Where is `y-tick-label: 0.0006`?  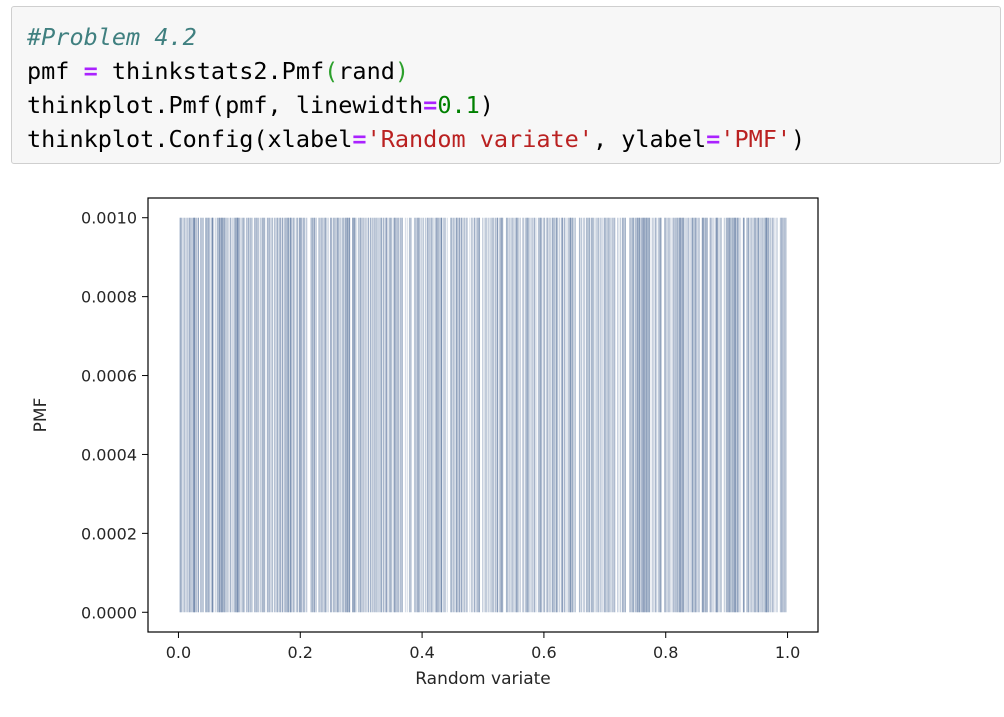
y-tick-label: 0.0006 is located at coordinates (109, 376).